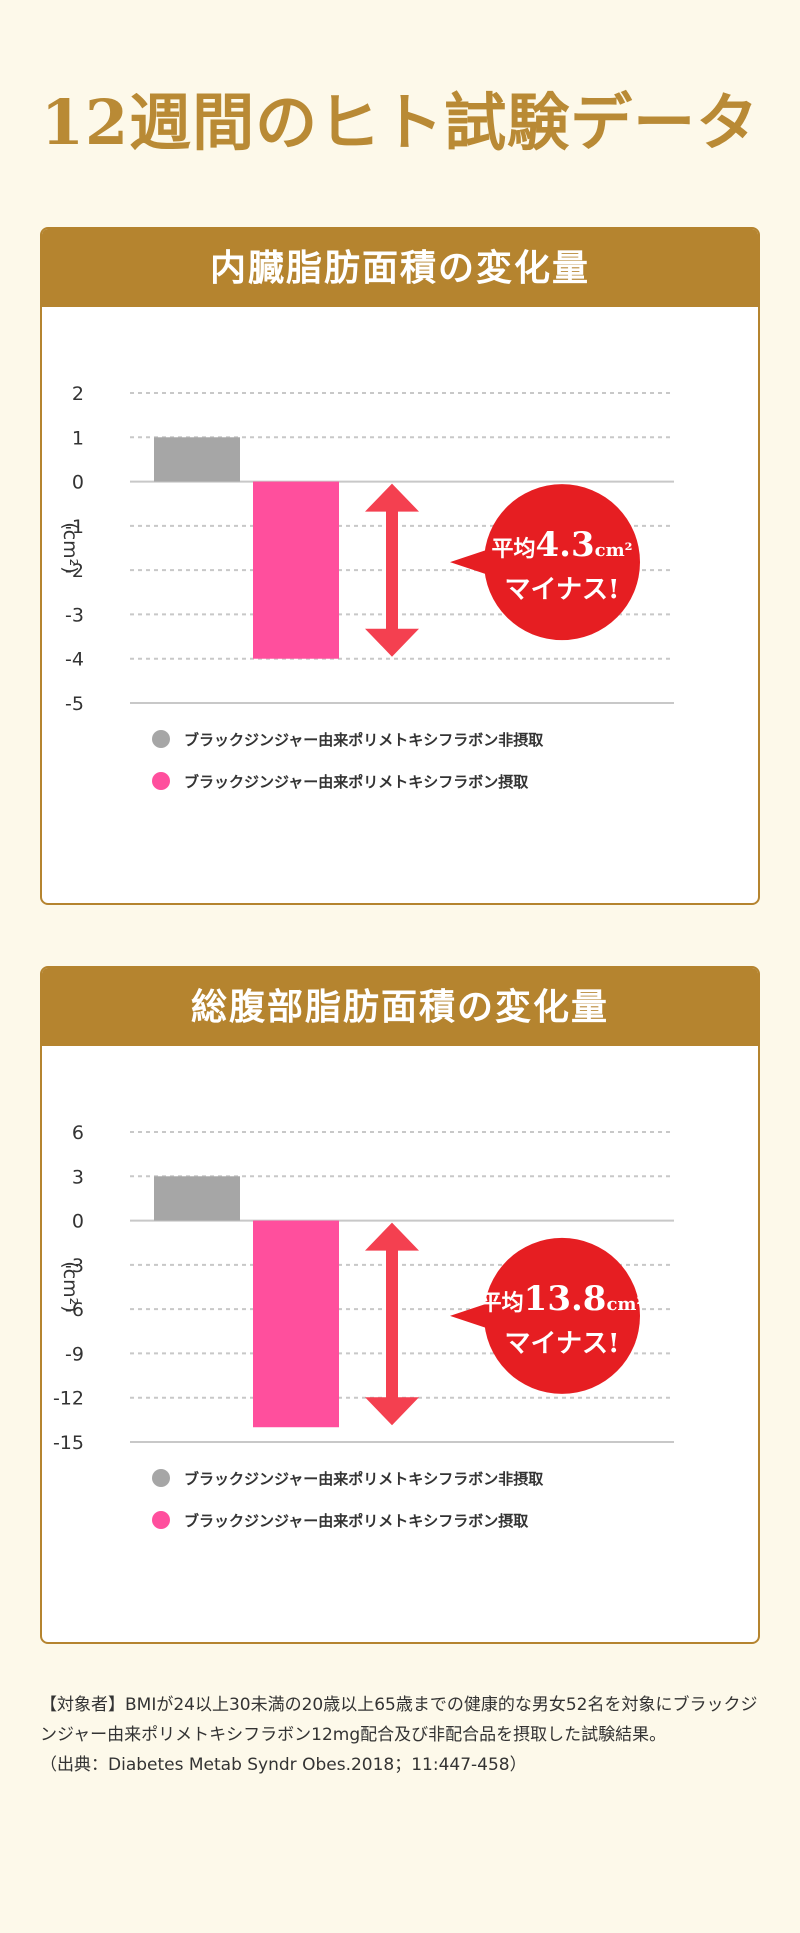  Describe the element at coordinates (68, 1443) in the screenshot. I see `y-tick-label: -15` at that location.